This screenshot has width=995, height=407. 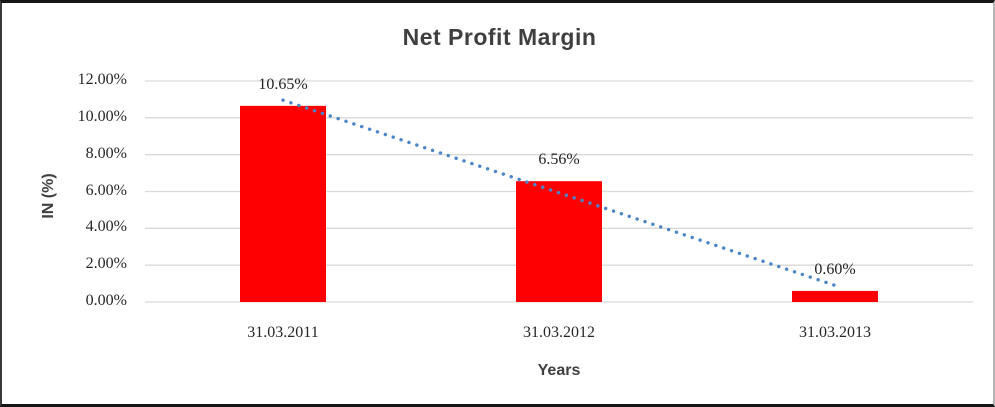 What do you see at coordinates (835, 332) in the screenshot?
I see `x-tick-label: 31.03.2013` at bounding box center [835, 332].